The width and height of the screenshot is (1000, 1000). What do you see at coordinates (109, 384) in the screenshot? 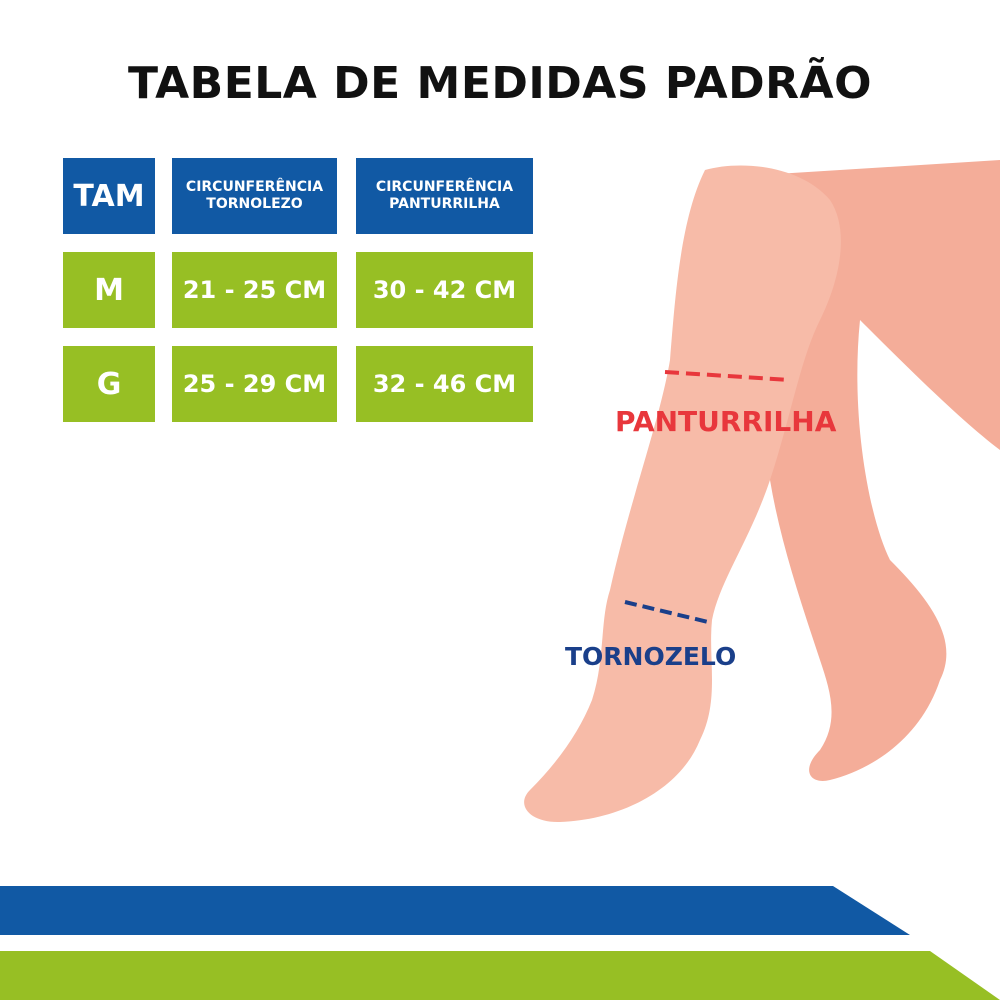
I see `size-cell: G` at bounding box center [109, 384].